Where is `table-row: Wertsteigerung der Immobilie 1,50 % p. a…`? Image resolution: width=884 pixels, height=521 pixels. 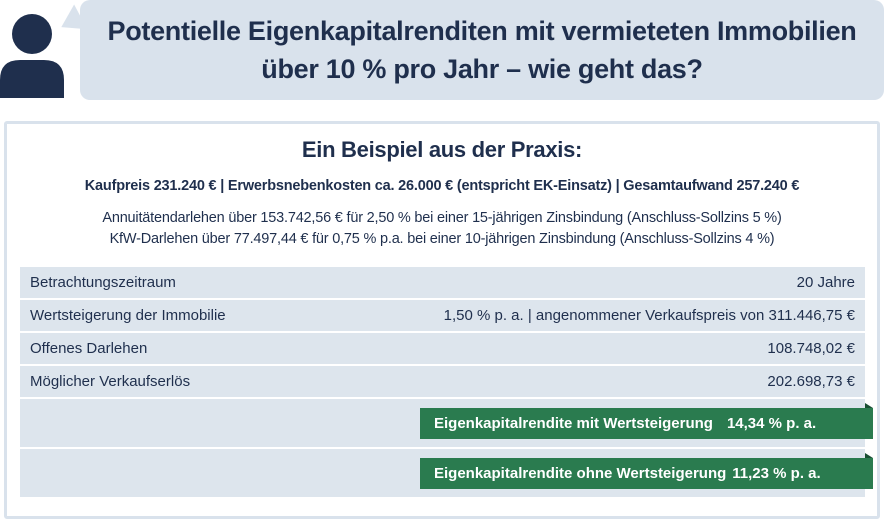 table-row: Wertsteigerung der Immobilie 1,50 % p. a… is located at coordinates (442, 315).